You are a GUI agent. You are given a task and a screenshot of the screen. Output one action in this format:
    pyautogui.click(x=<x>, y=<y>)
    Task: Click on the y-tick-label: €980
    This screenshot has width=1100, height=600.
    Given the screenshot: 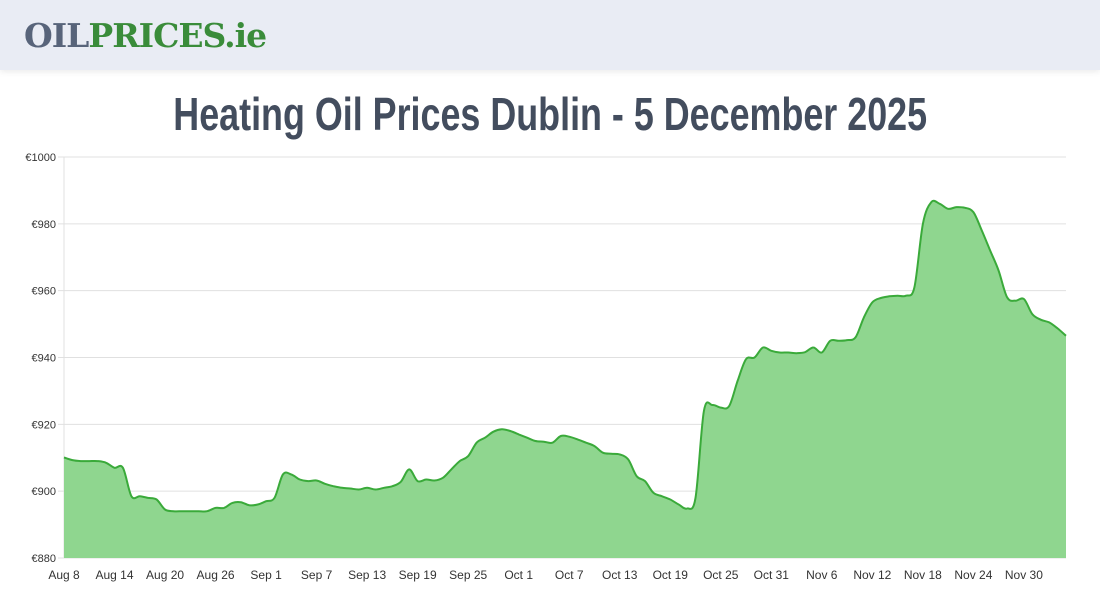 What is the action you would take?
    pyautogui.click(x=44, y=225)
    